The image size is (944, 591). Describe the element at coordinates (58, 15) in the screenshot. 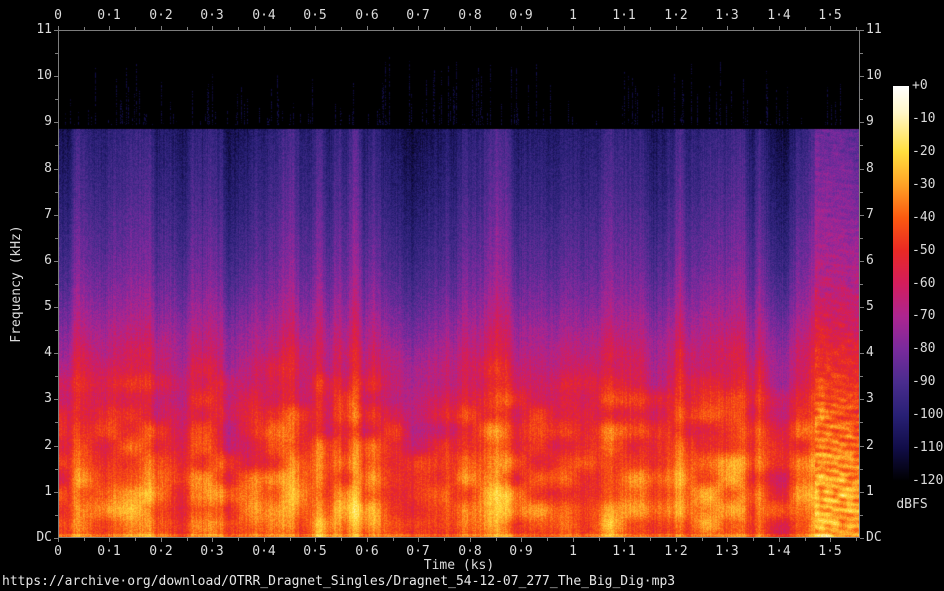

I see `x-tick-label-top: 0` at that location.